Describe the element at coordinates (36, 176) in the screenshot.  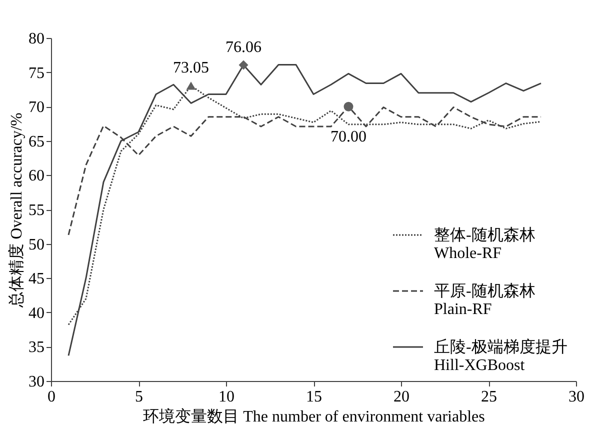
I see `y-tick-label: 60` at that location.